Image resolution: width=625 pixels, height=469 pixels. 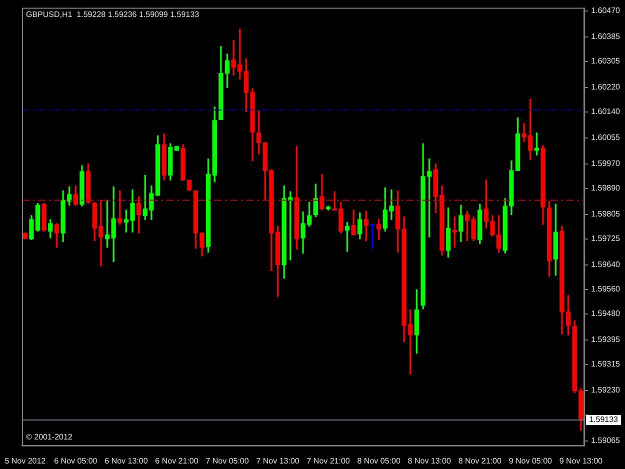 I want to click on y-tick-label: 1.59890, so click(x=606, y=188).